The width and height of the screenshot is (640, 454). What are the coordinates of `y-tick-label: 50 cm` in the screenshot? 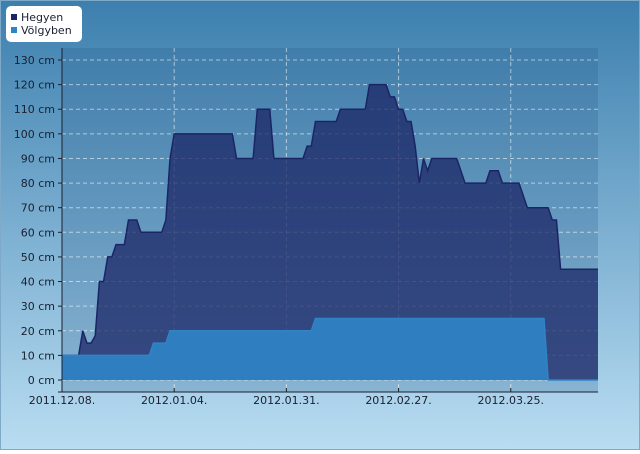 It's located at (38, 257).